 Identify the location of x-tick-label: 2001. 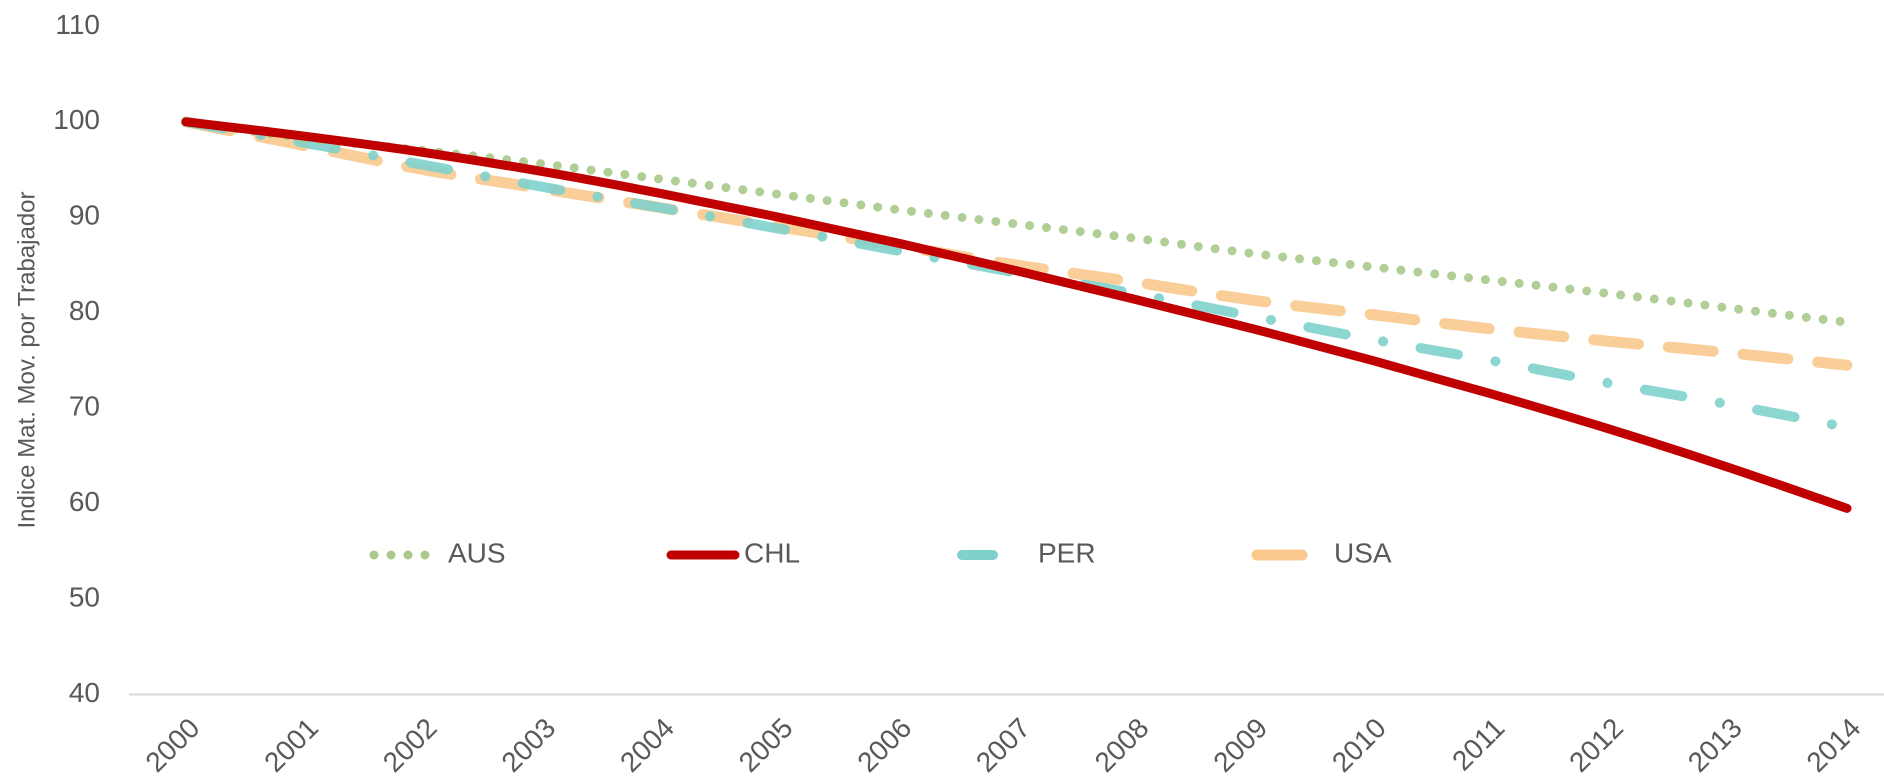
(291, 745).